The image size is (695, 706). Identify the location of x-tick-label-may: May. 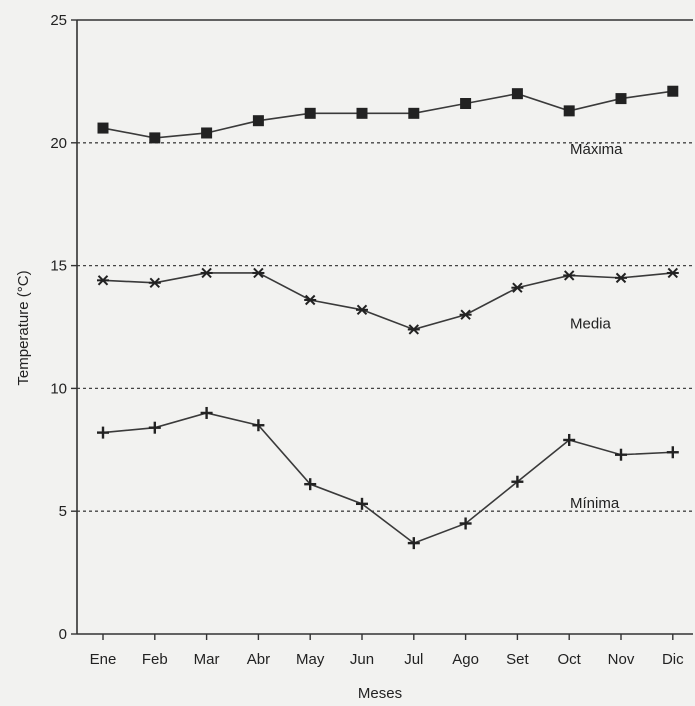
(310, 659).